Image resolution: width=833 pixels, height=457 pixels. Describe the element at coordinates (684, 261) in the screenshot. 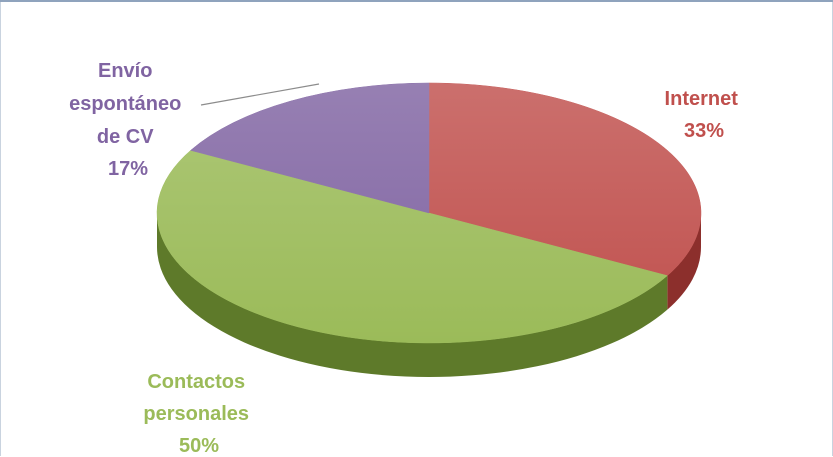

I see `pie-side-internet` at that location.